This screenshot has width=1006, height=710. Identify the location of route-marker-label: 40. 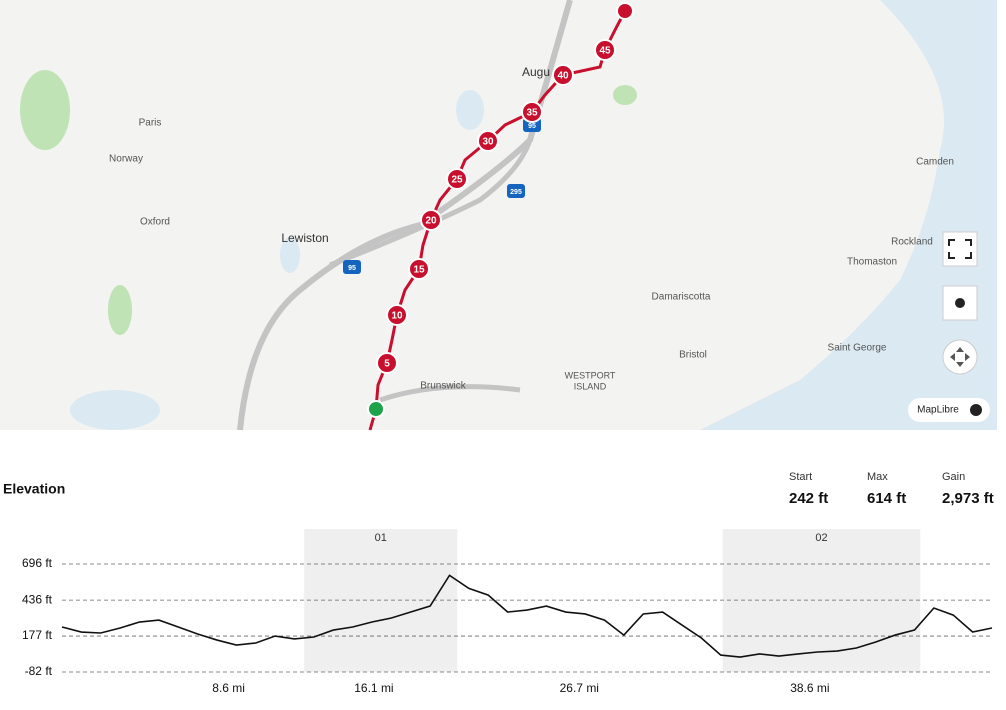
(563, 76).